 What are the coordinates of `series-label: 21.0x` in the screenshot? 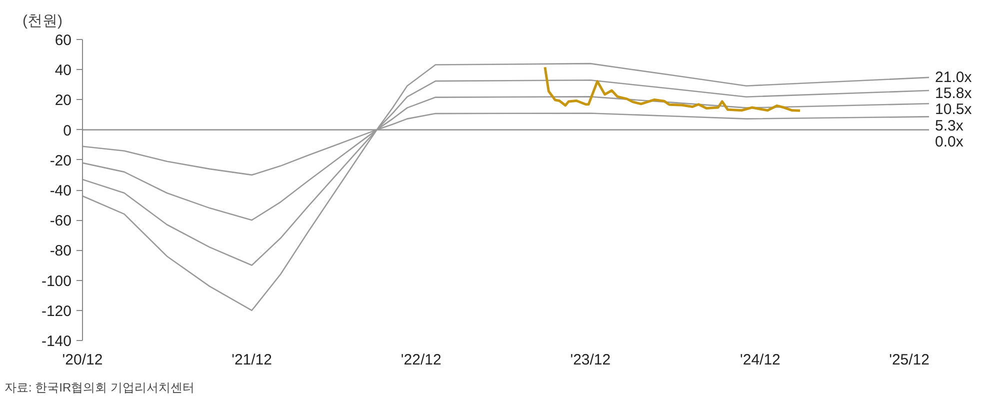 It's located at (953, 77).